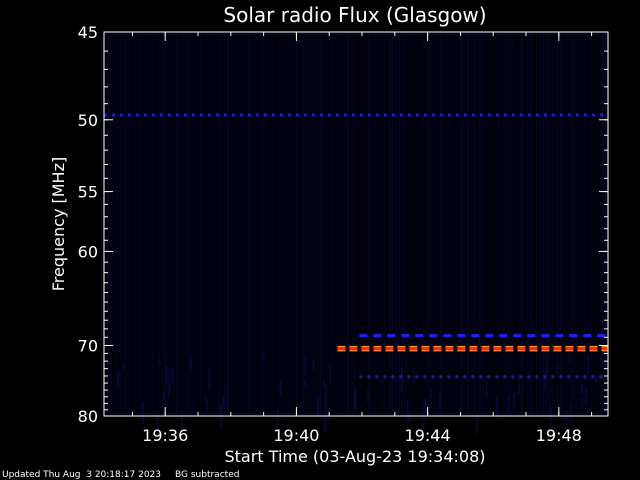 Image resolution: width=640 pixels, height=480 pixels. What do you see at coordinates (88, 32) in the screenshot?
I see `y-tick-label: 45` at bounding box center [88, 32].